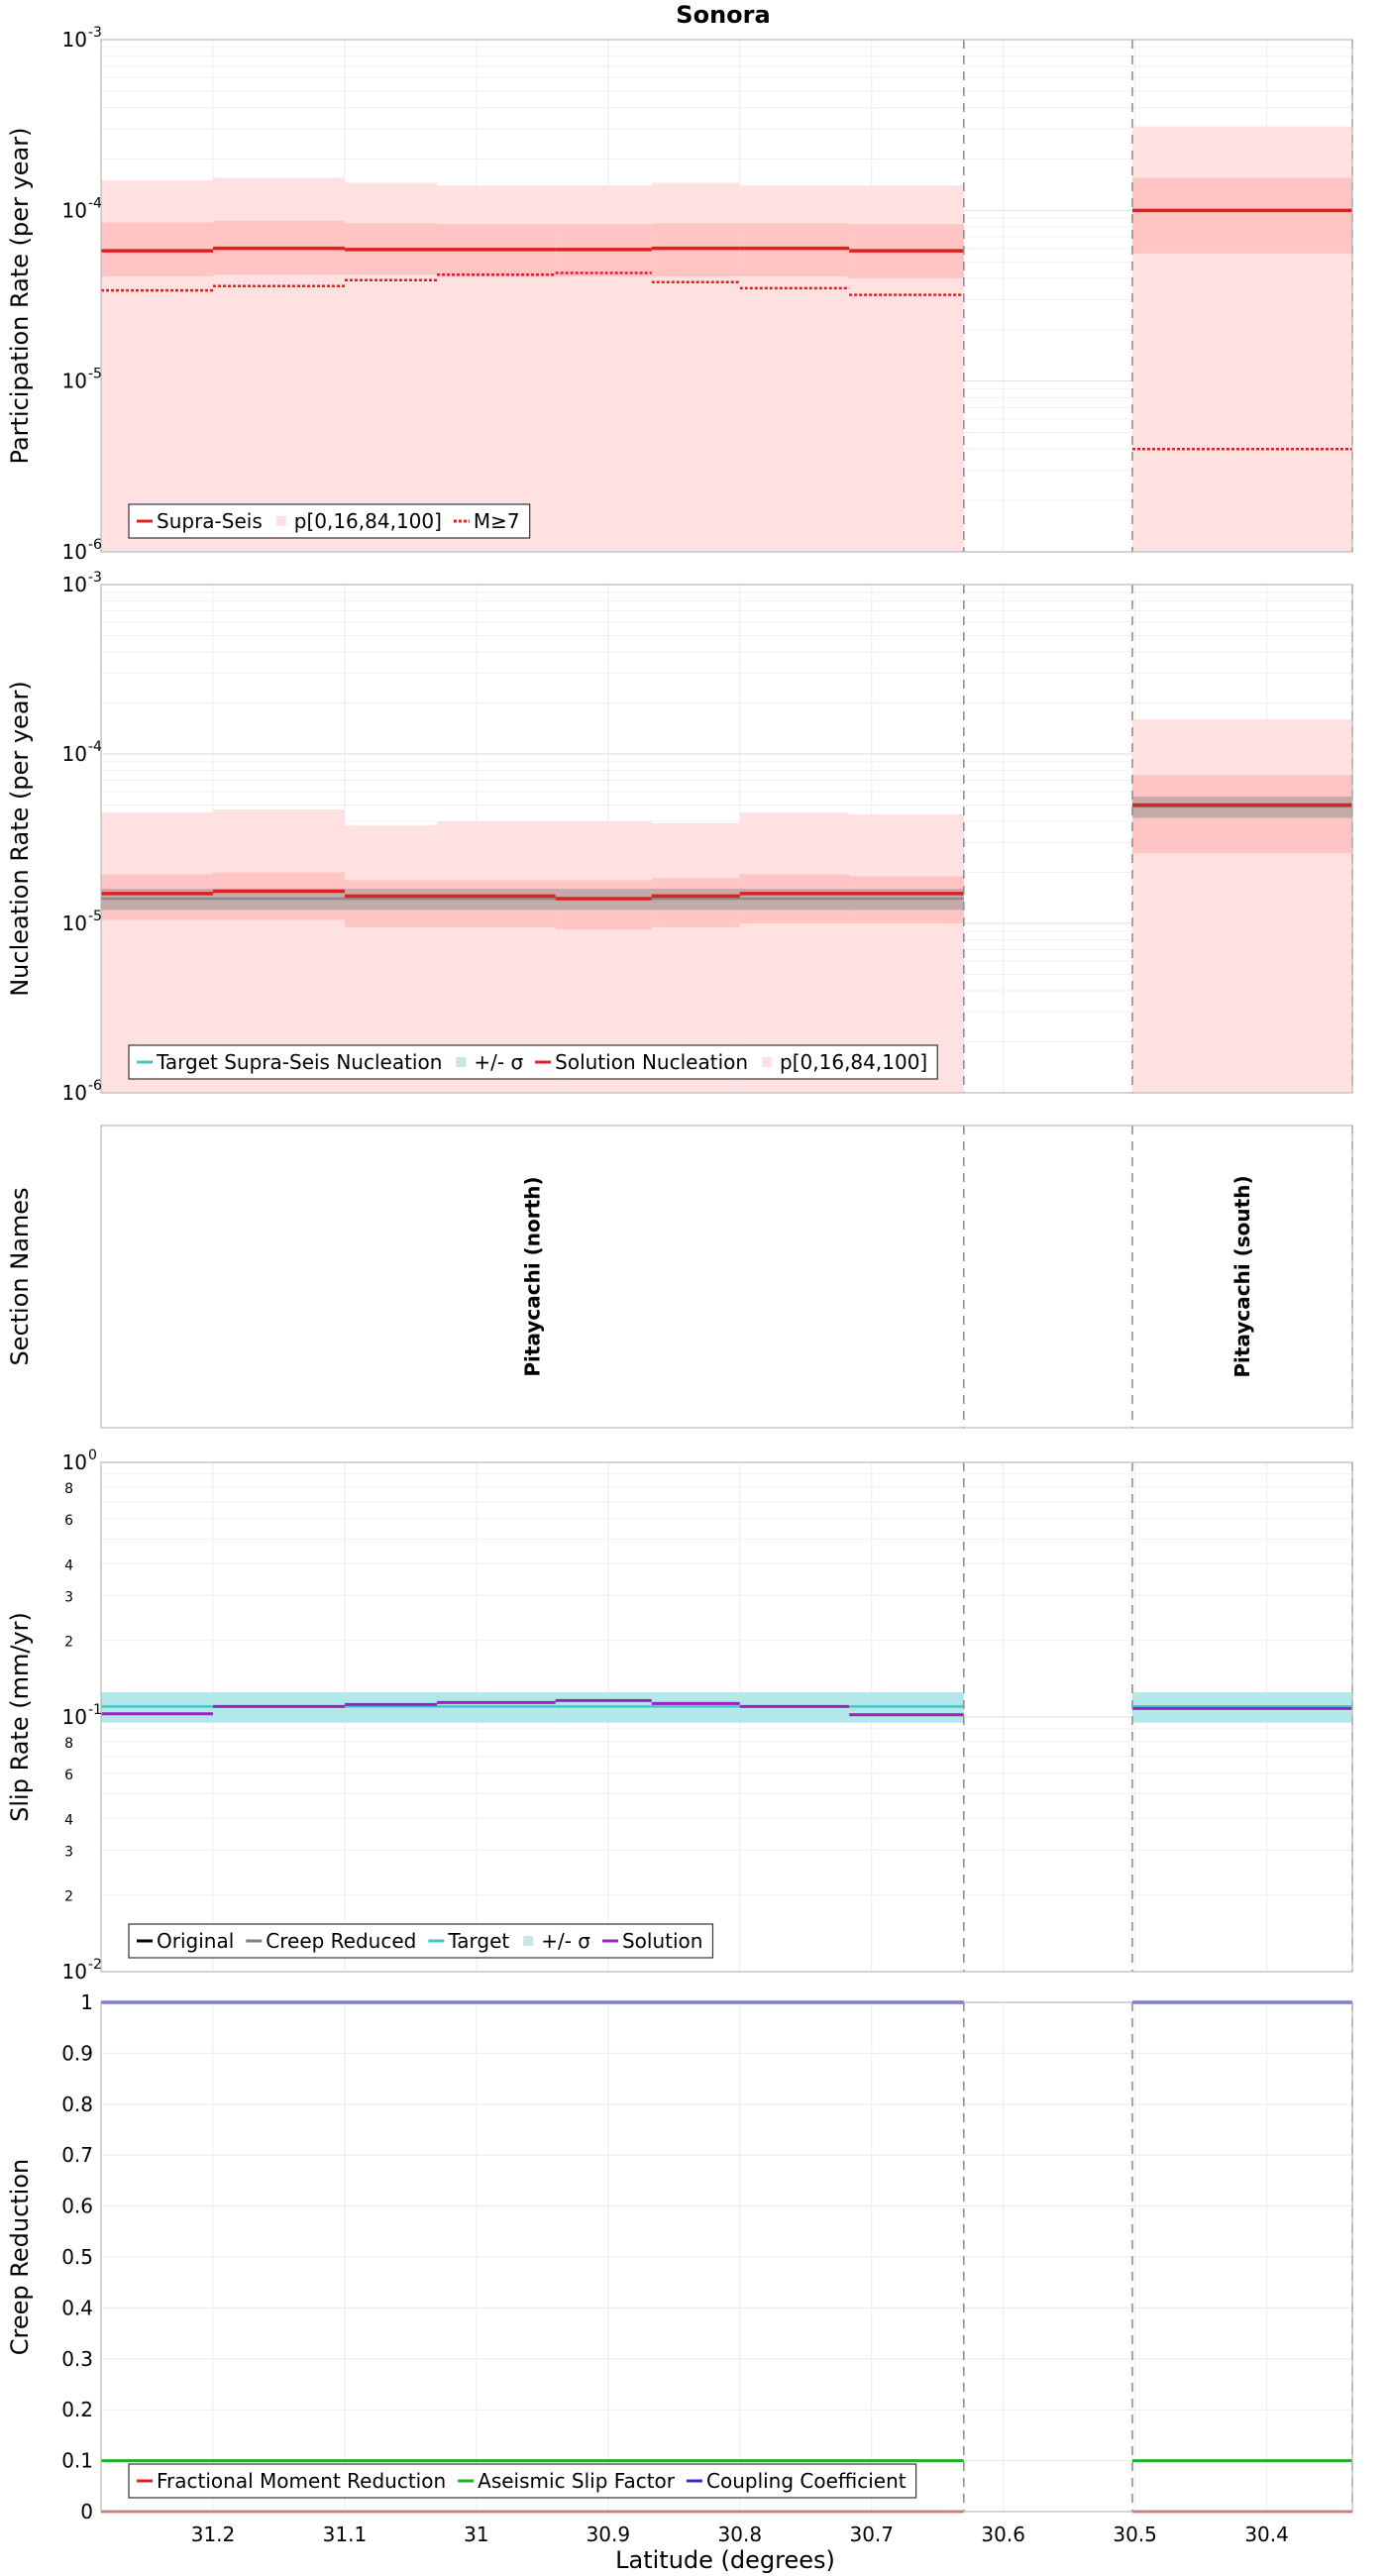 This screenshot has height=2576, width=1387. What do you see at coordinates (871, 2534) in the screenshot?
I see `x-tick-label: 30.7` at bounding box center [871, 2534].